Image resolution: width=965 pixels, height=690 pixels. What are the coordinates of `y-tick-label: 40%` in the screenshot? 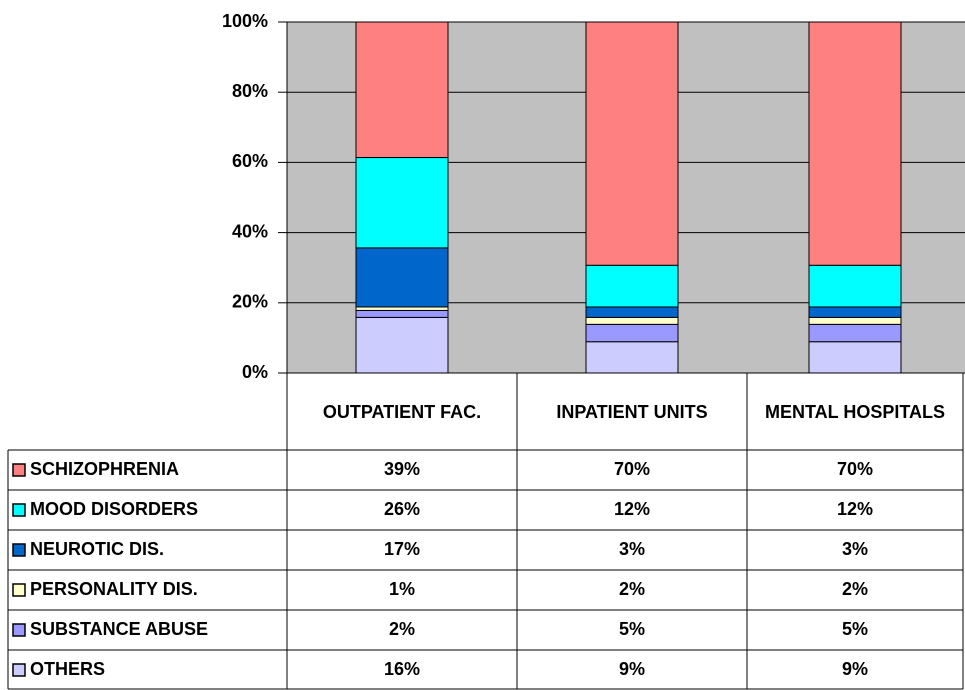 It's located at (250, 231).